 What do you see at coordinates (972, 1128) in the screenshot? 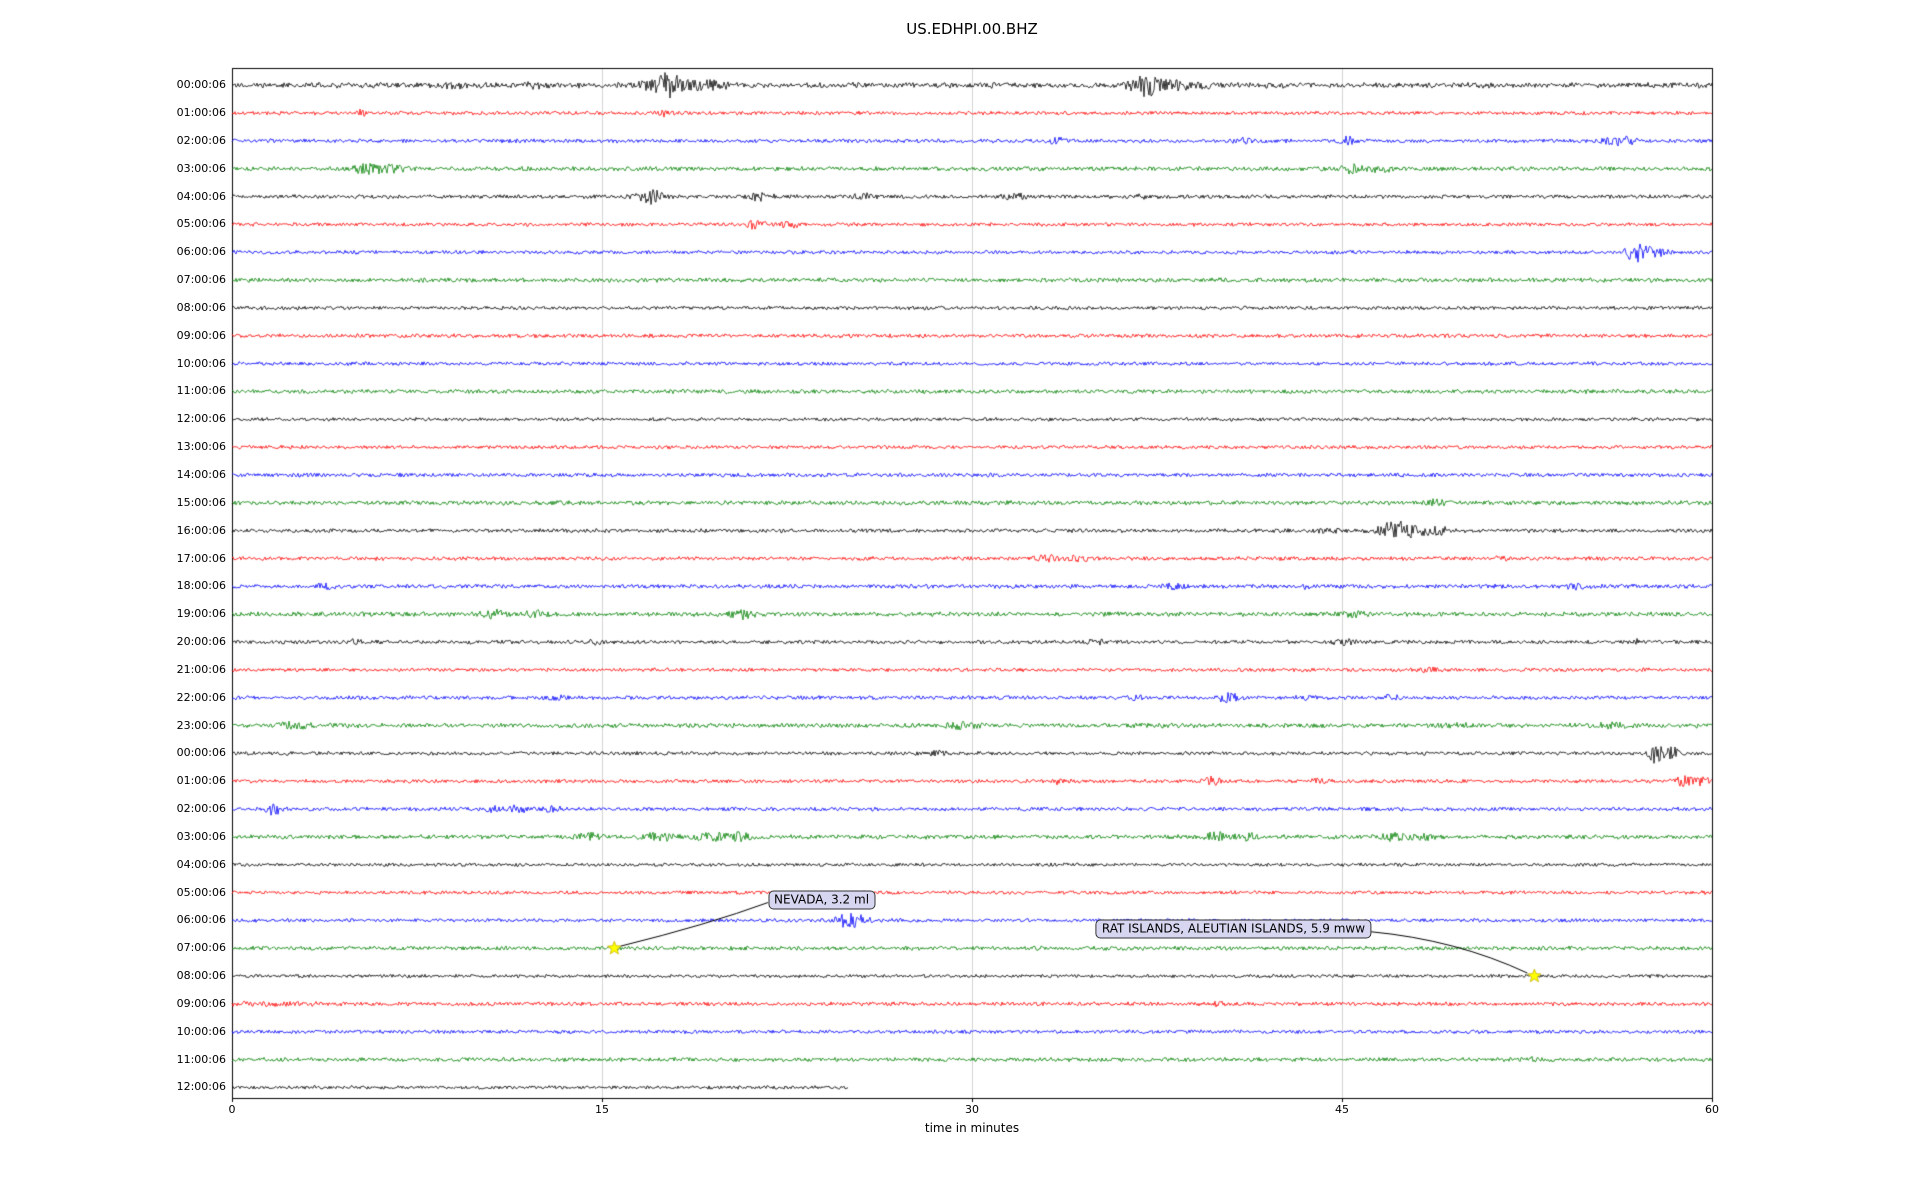
I see `x-axis-label: time in minutes` at bounding box center [972, 1128].